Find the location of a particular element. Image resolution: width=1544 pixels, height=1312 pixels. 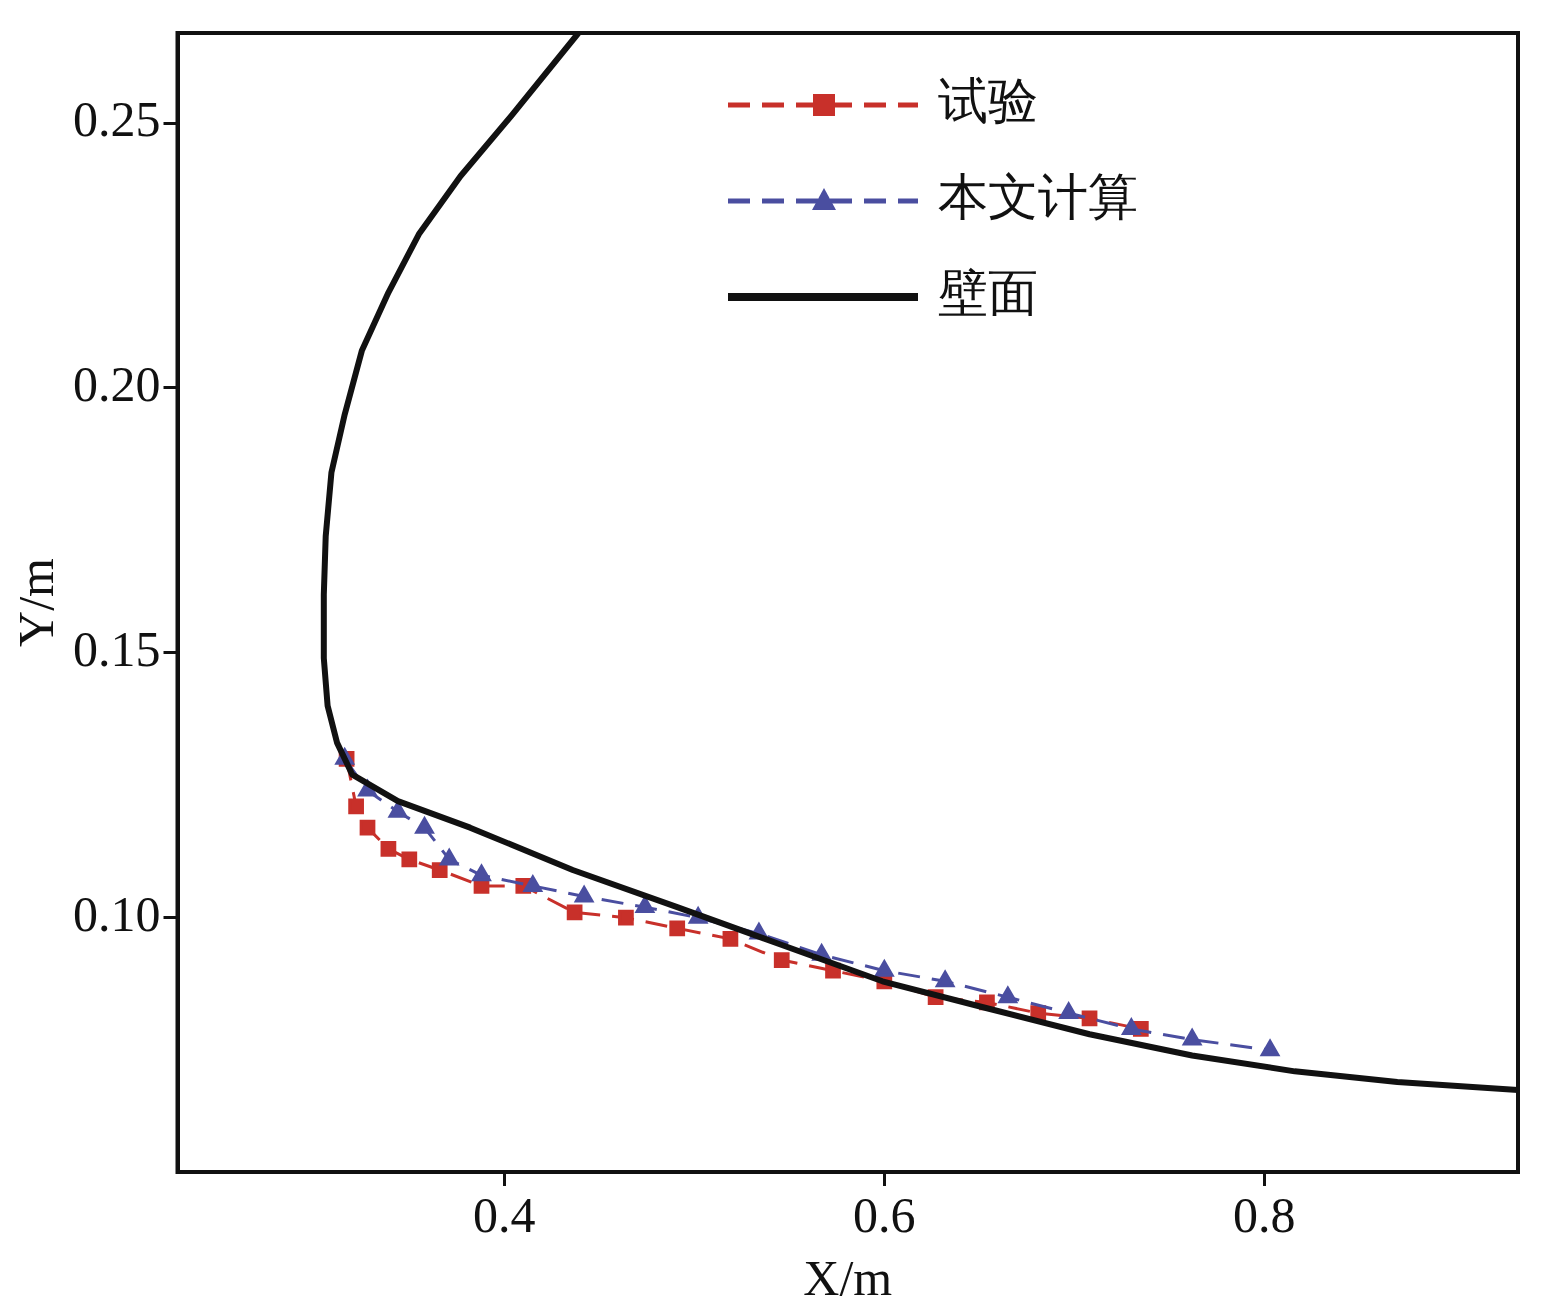

x-tick-label: 0.4 is located at coordinates (504, 1215).